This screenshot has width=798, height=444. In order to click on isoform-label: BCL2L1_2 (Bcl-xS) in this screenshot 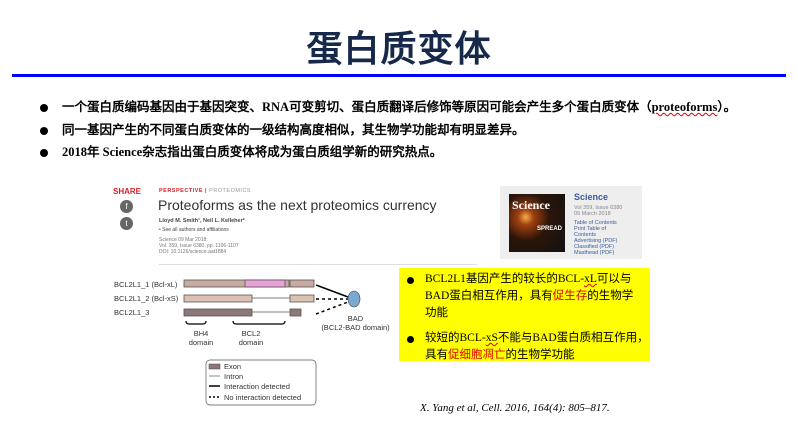, I will do `click(146, 298)`.